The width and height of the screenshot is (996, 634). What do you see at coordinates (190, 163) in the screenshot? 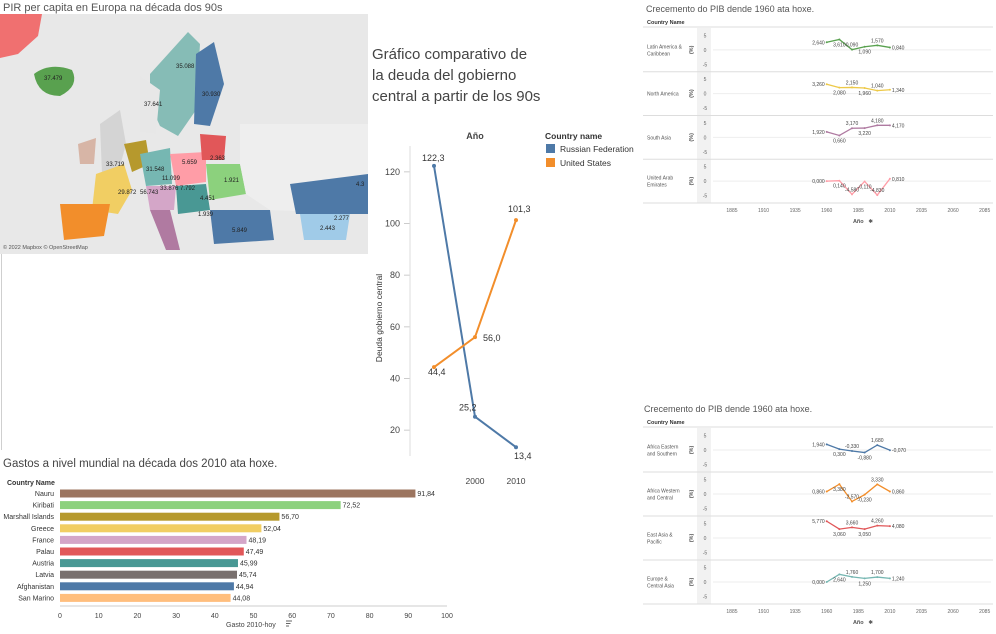
I see `map-label: 5.659` at bounding box center [190, 163].